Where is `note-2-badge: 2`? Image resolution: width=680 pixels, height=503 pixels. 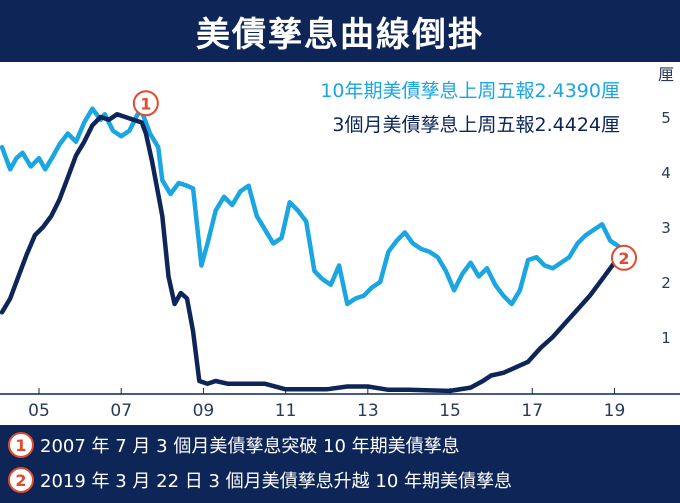
note-2-badge: 2 is located at coordinates (21, 480).